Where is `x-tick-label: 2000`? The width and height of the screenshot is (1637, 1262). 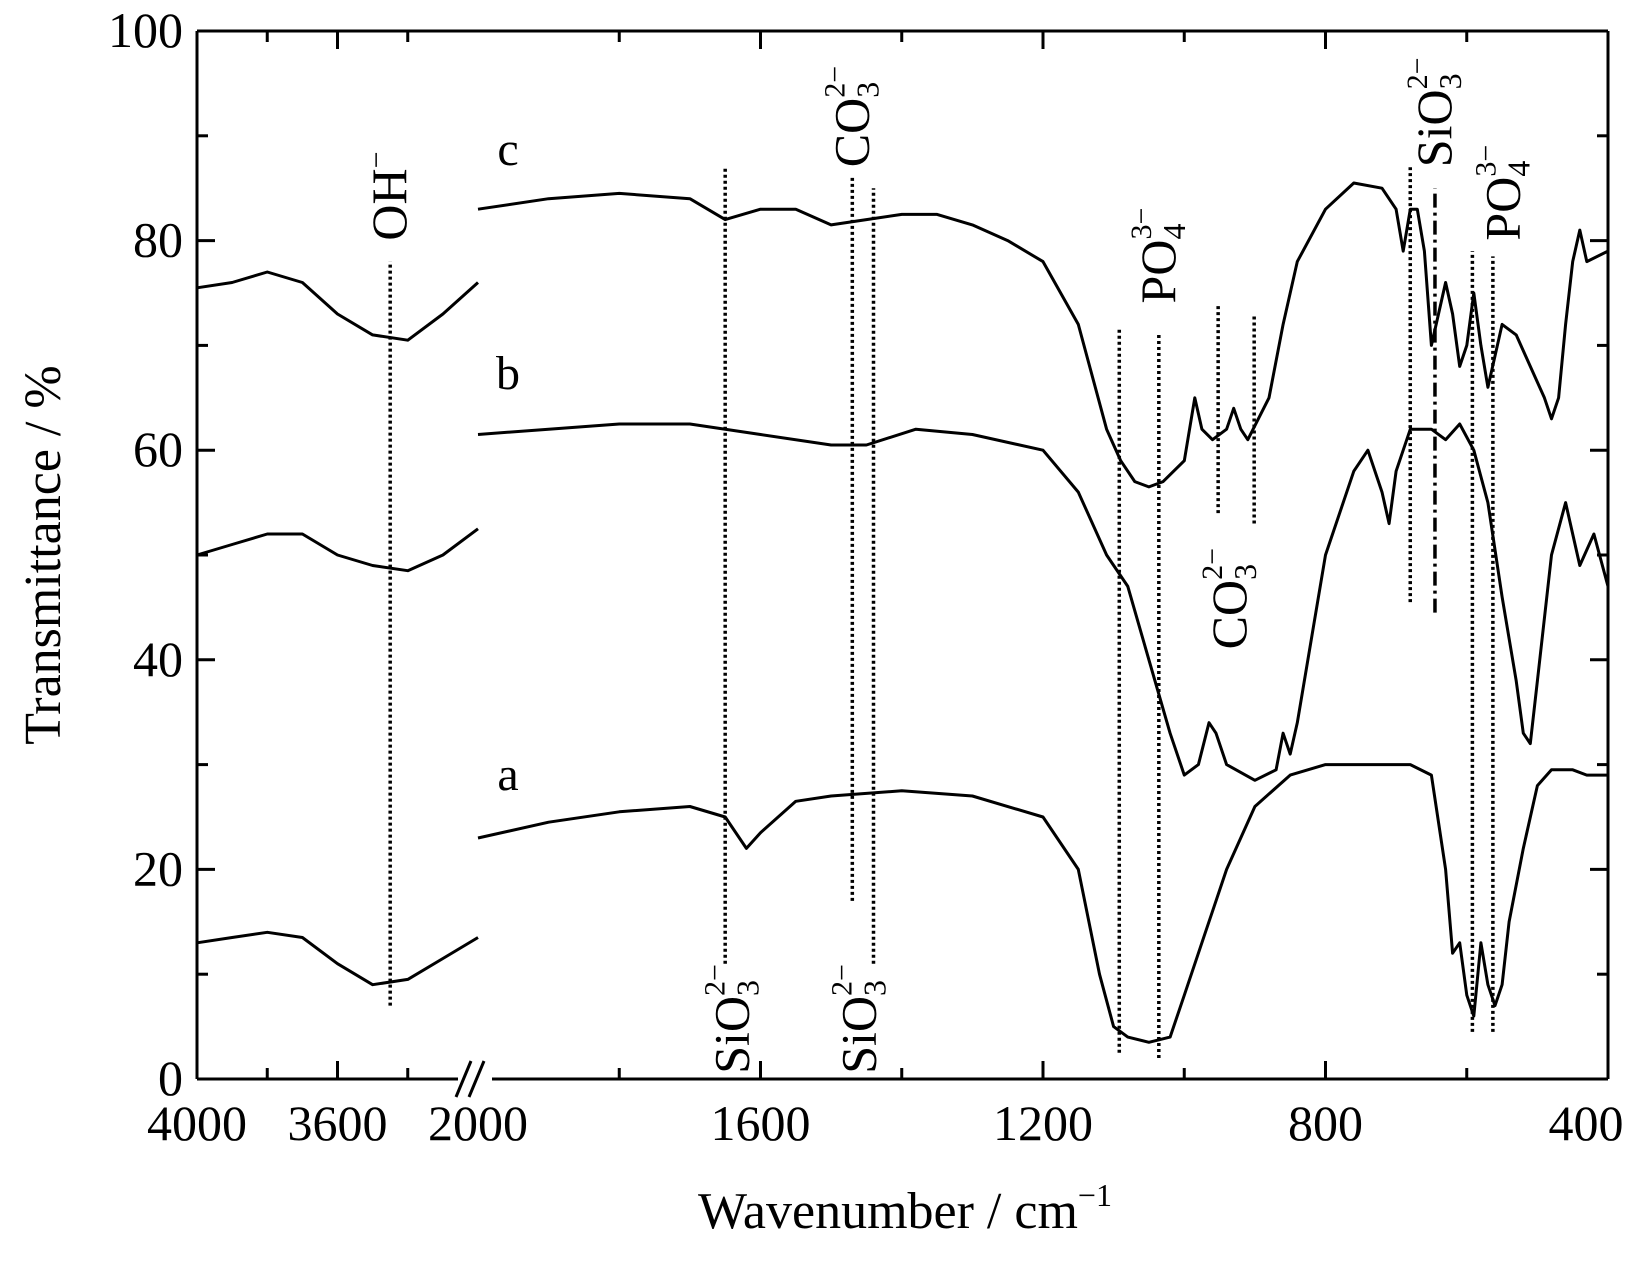
x-tick-label: 2000 is located at coordinates (478, 1123).